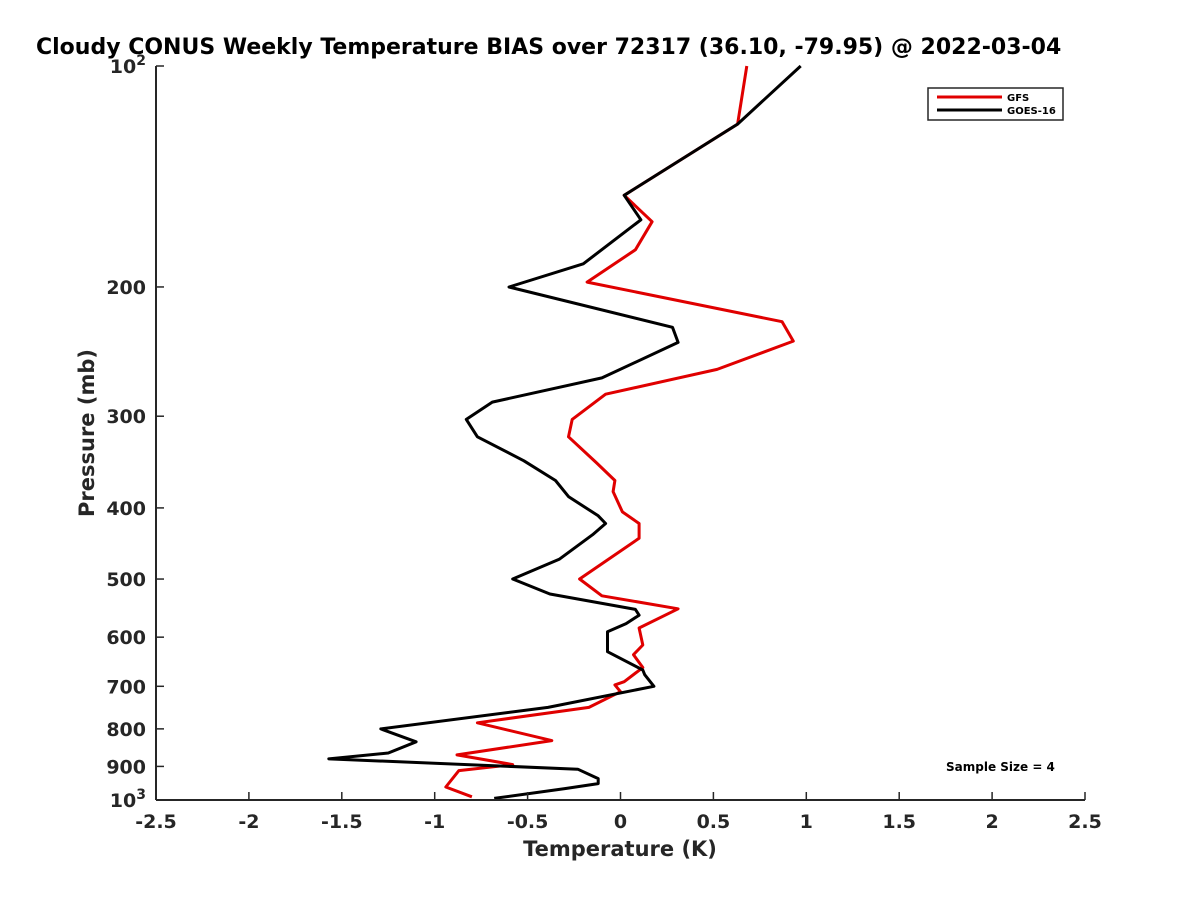 Image resolution: width=1200 pixels, height=900 pixels. Describe the element at coordinates (1018, 98) in the screenshot. I see `legend-label-gfs: GFS` at that location.